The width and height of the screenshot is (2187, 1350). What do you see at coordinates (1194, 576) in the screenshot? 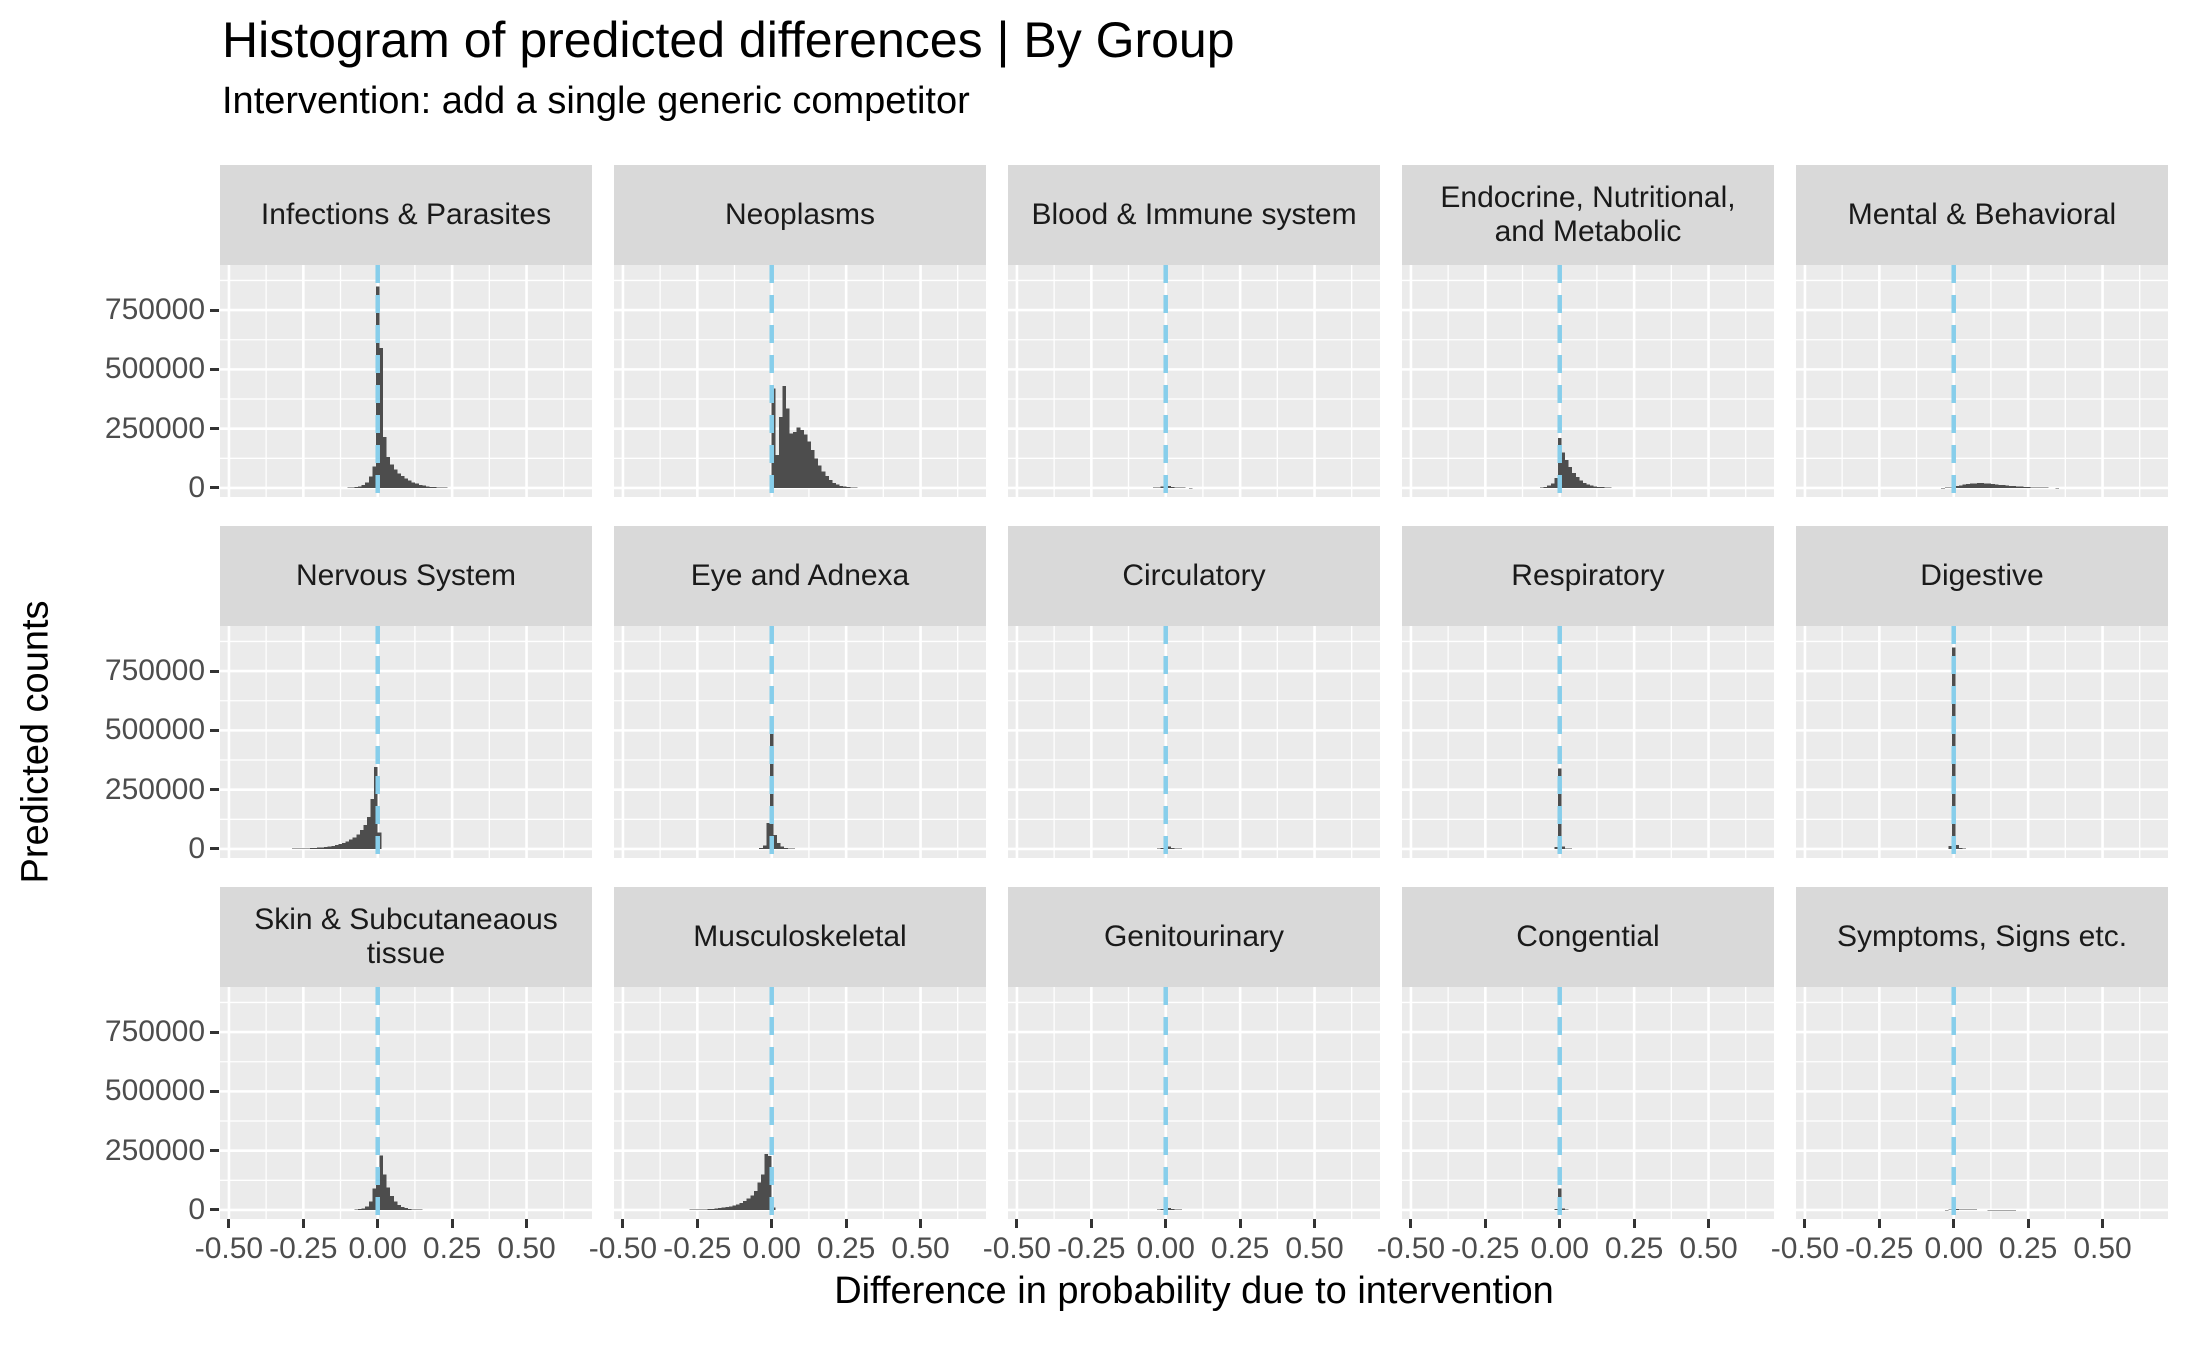
I see `facet-strip: Circulatory` at bounding box center [1194, 576].